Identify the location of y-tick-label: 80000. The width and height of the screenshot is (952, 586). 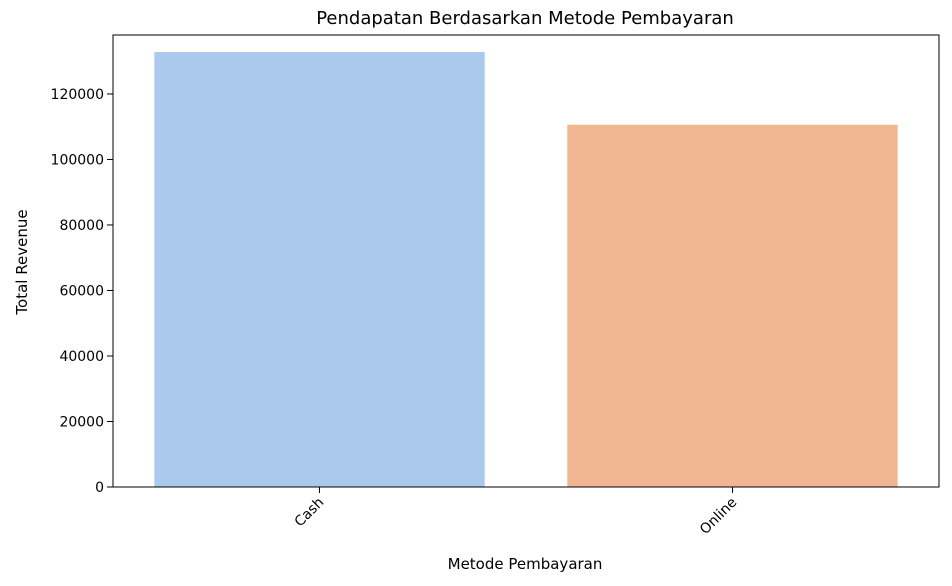
(81, 226).